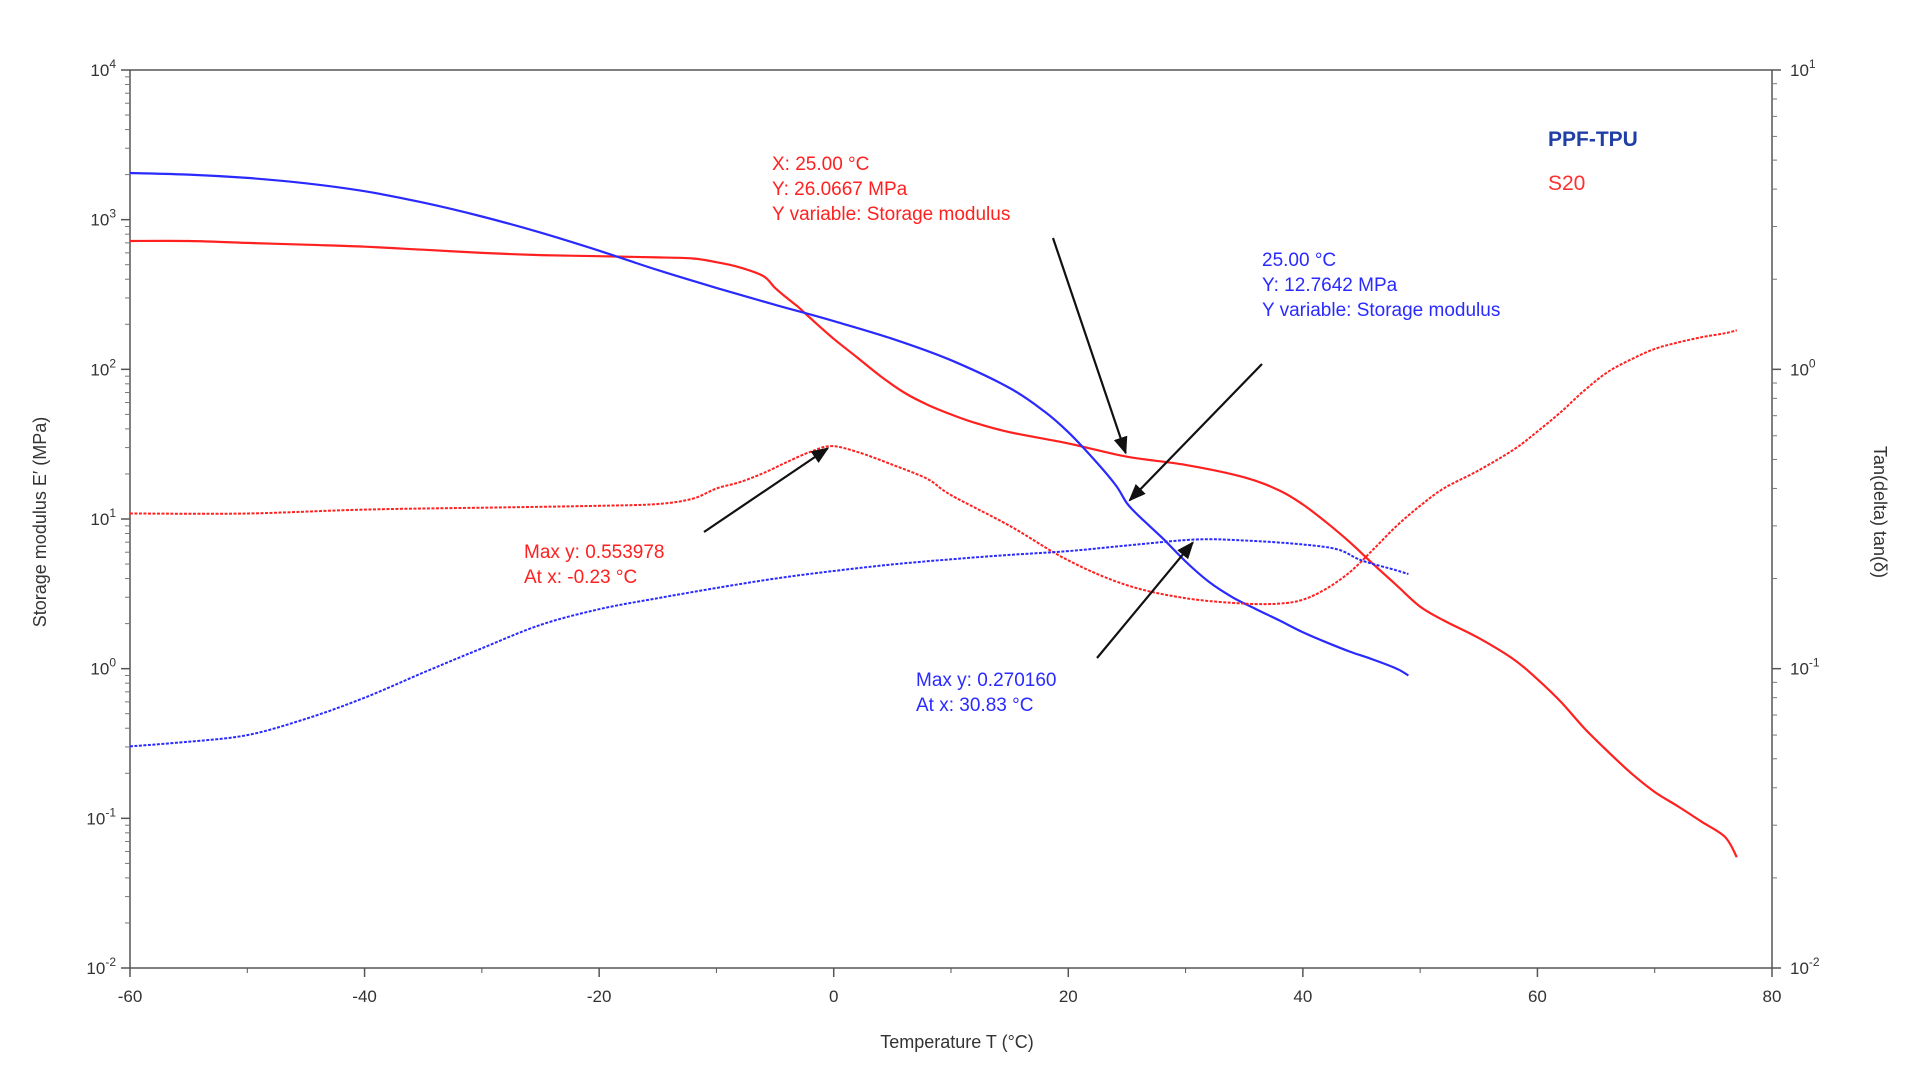  What do you see at coordinates (580, 577) in the screenshot?
I see `annotation-line: At x: -0.23 °C` at bounding box center [580, 577].